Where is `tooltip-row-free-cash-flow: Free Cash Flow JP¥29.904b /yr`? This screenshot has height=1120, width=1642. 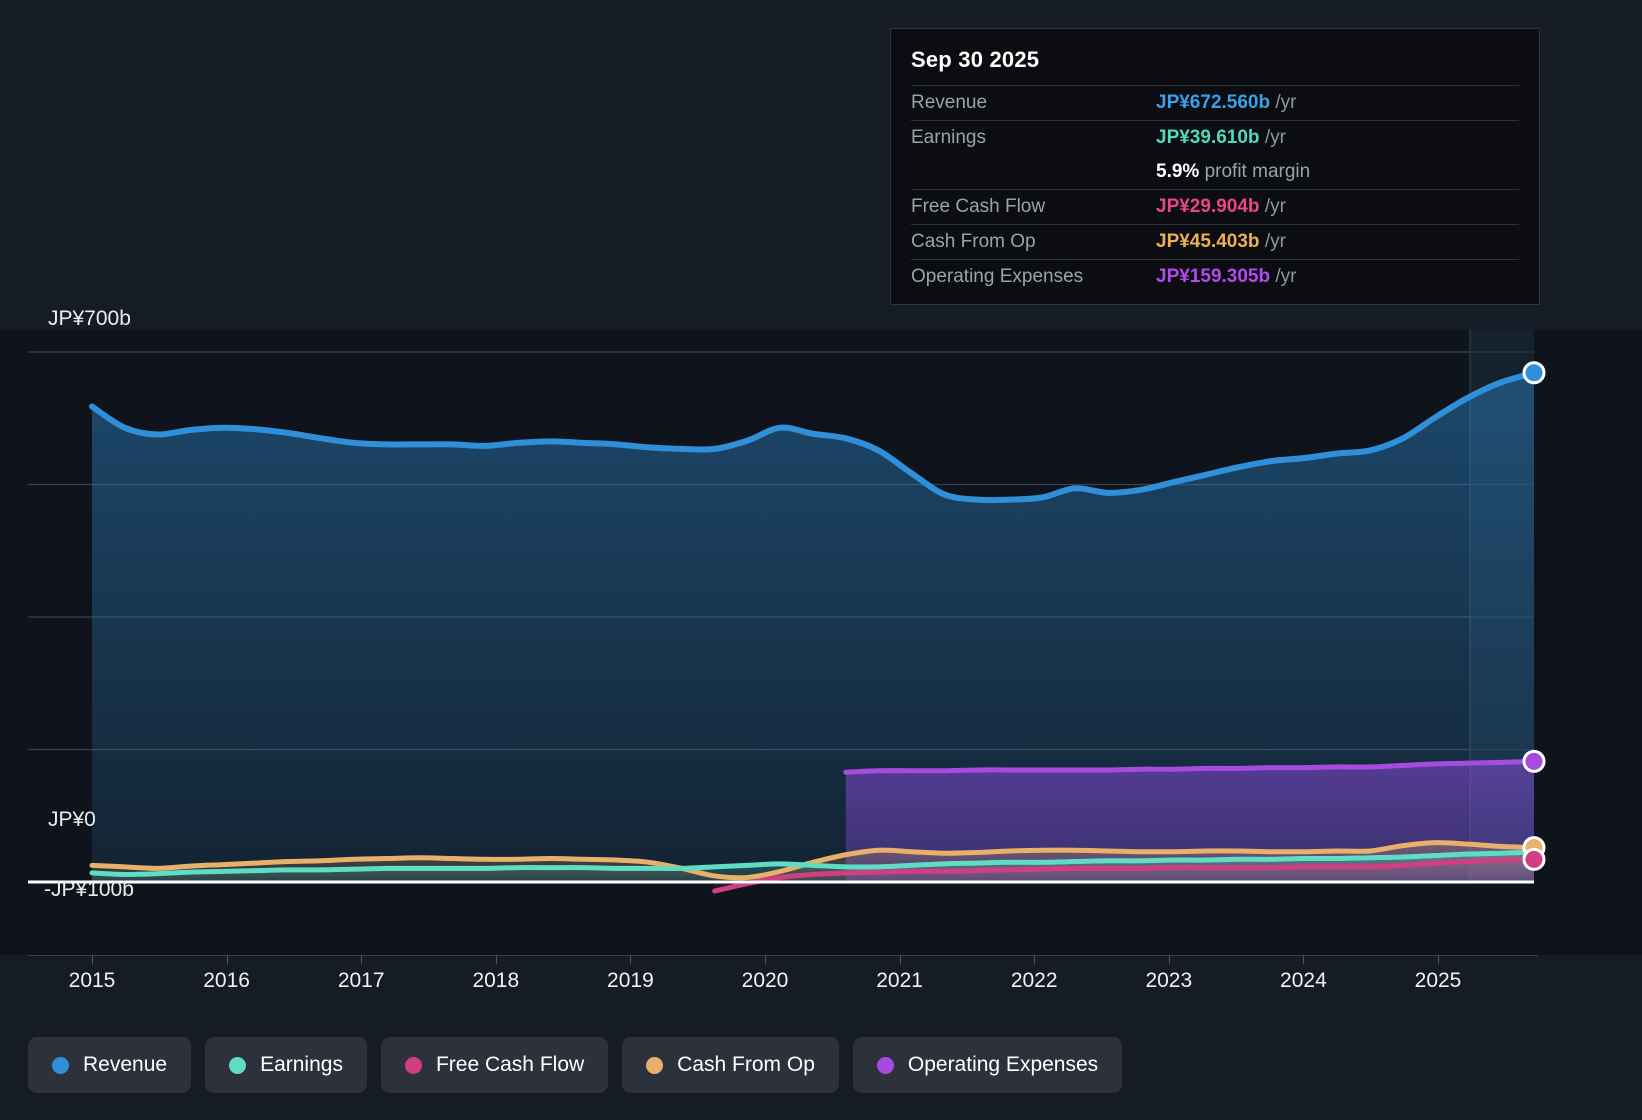
tooltip-row-free-cash-flow: Free Cash Flow JP¥29.904b /yr is located at coordinates (1215, 207).